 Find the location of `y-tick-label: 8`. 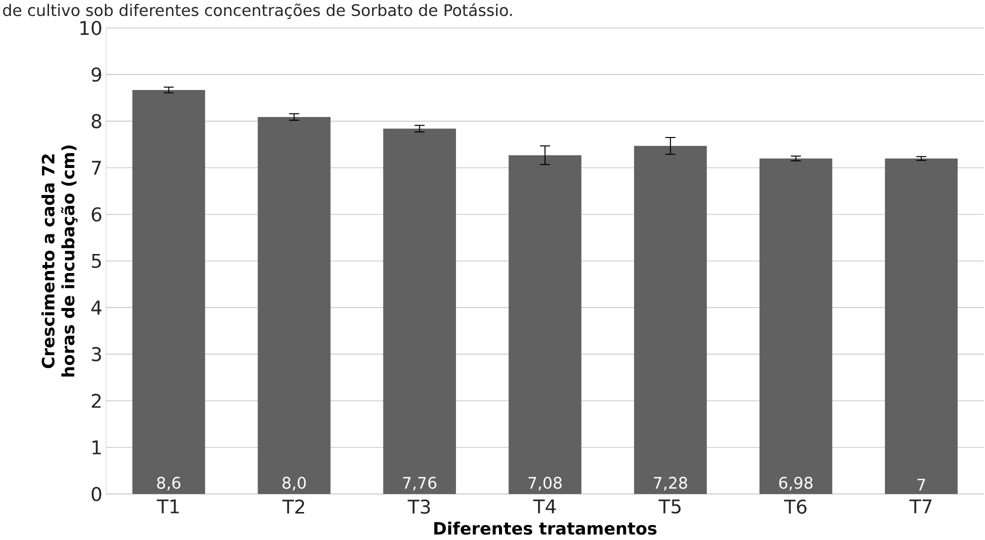

y-tick-label: 8 is located at coordinates (97, 121).